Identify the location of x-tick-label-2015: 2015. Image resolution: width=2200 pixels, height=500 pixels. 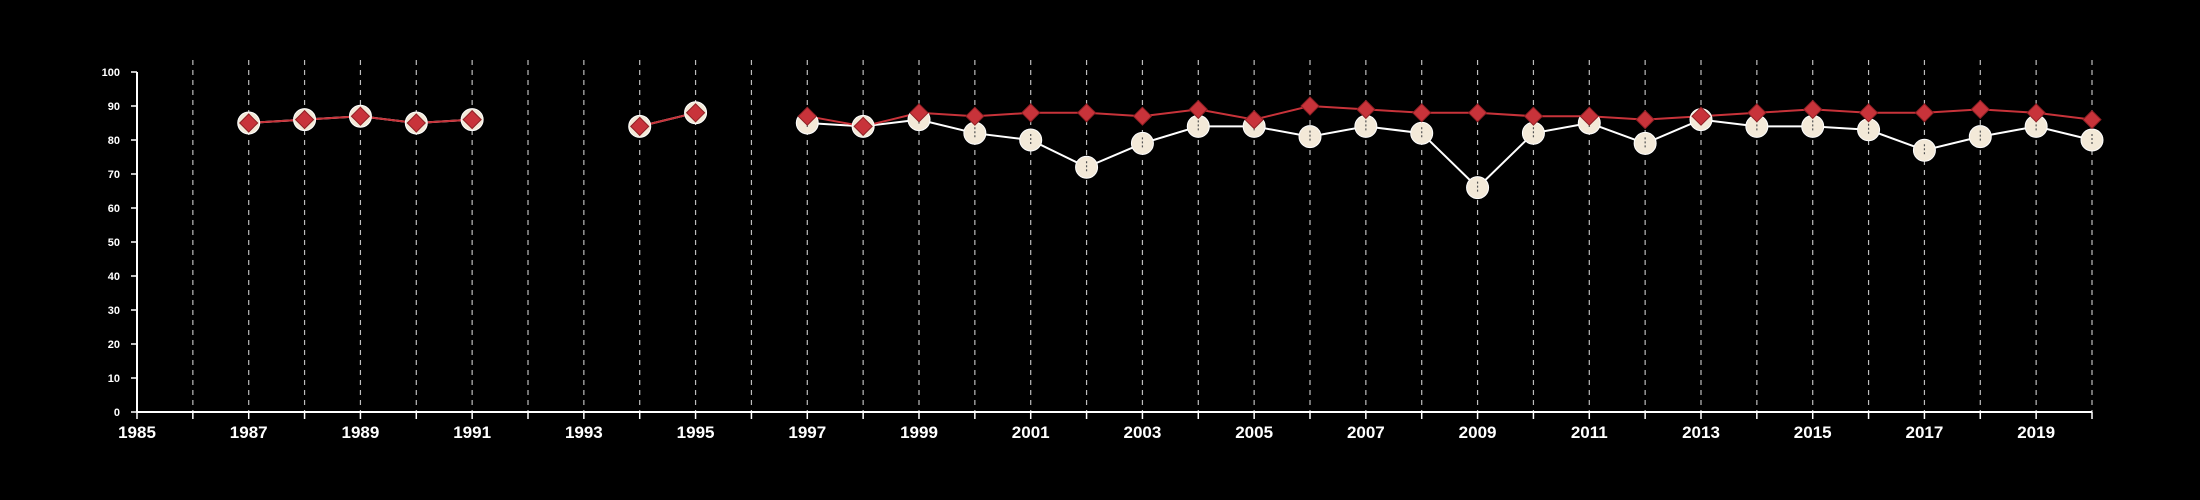
(1813, 432).